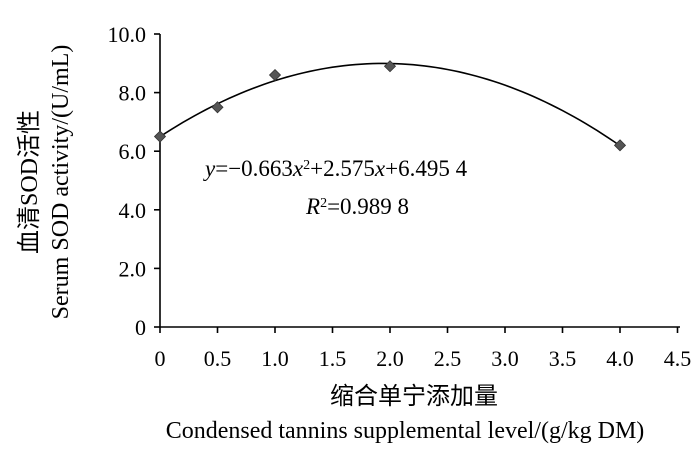 This screenshot has height=453, width=700. I want to click on x-axis-title-cn: 缩合单宁添加量, so click(414, 396).